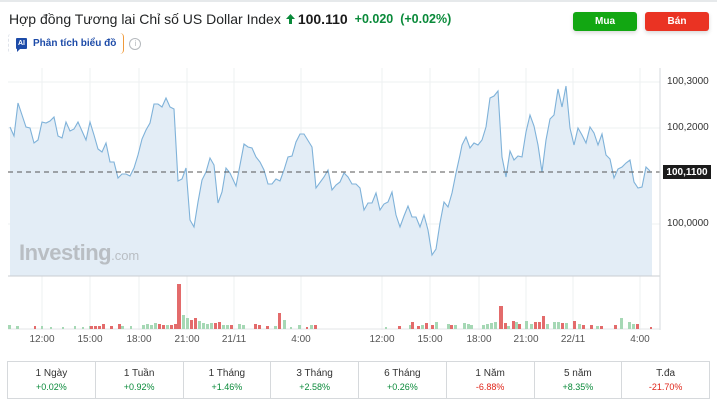  What do you see at coordinates (578, 387) in the screenshot?
I see `perf-value: +8.35%` at bounding box center [578, 387].